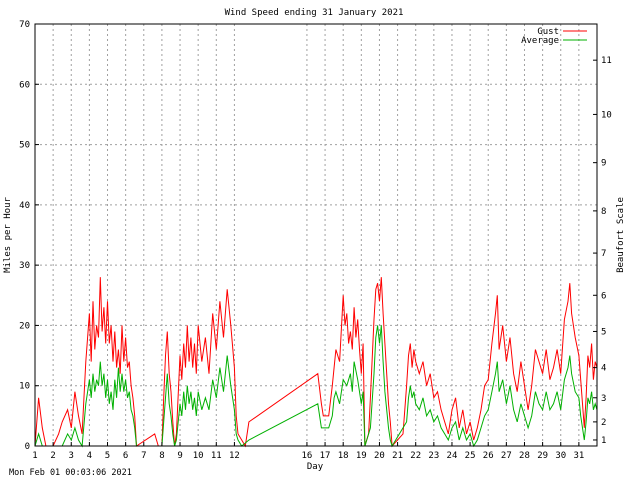  Describe the element at coordinates (89, 456) in the screenshot. I see `x-tick-label: 4` at that location.